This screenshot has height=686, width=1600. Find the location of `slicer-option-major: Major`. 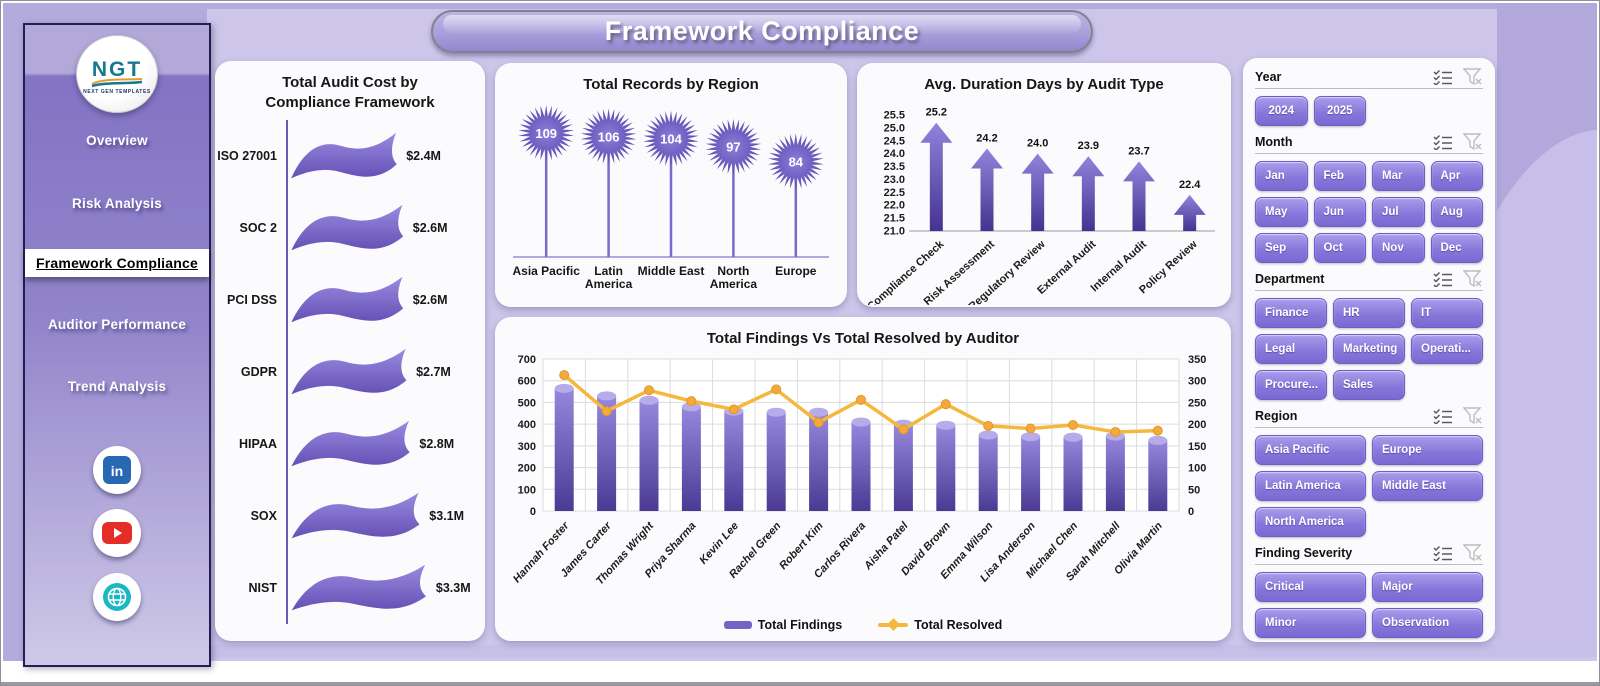

slicer-option-major: Major is located at coordinates (1427, 587).